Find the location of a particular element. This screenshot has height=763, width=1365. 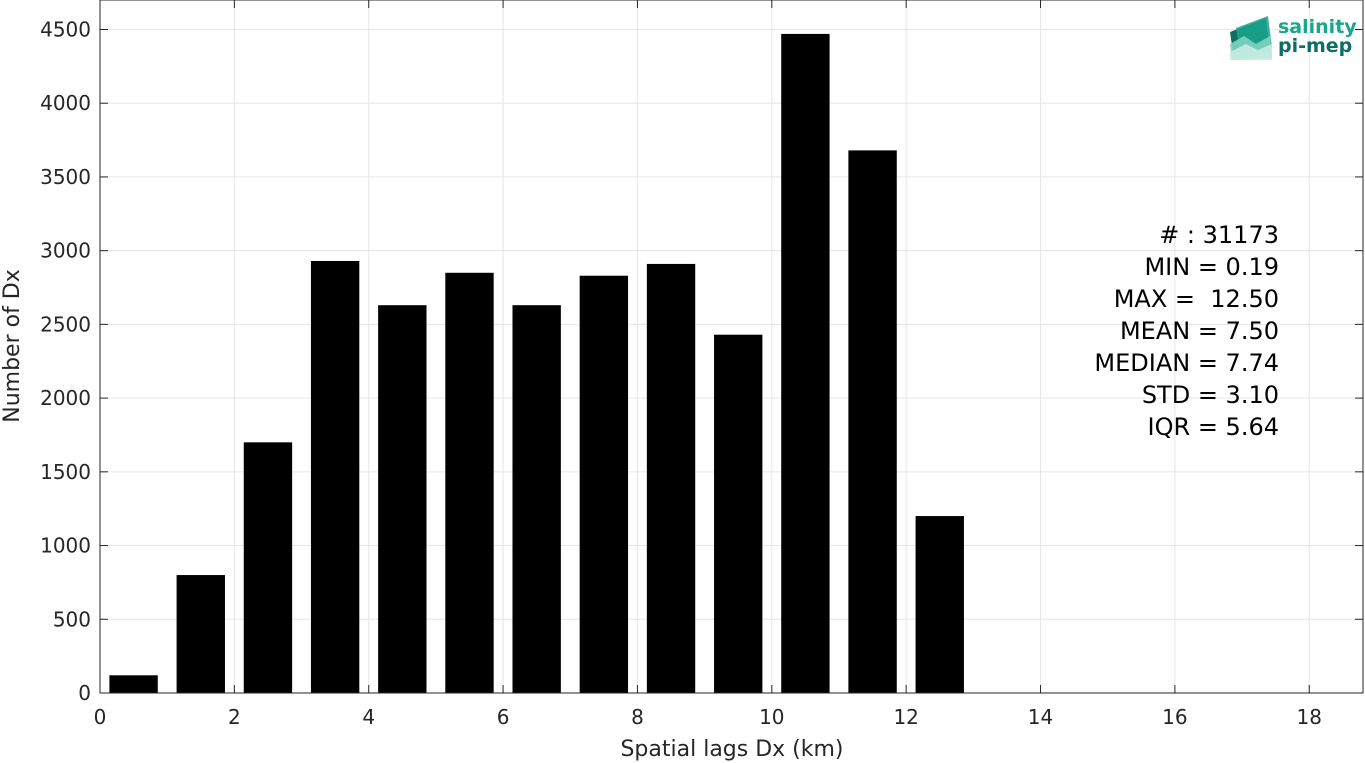

x-tick-label: 0 is located at coordinates (100, 717).